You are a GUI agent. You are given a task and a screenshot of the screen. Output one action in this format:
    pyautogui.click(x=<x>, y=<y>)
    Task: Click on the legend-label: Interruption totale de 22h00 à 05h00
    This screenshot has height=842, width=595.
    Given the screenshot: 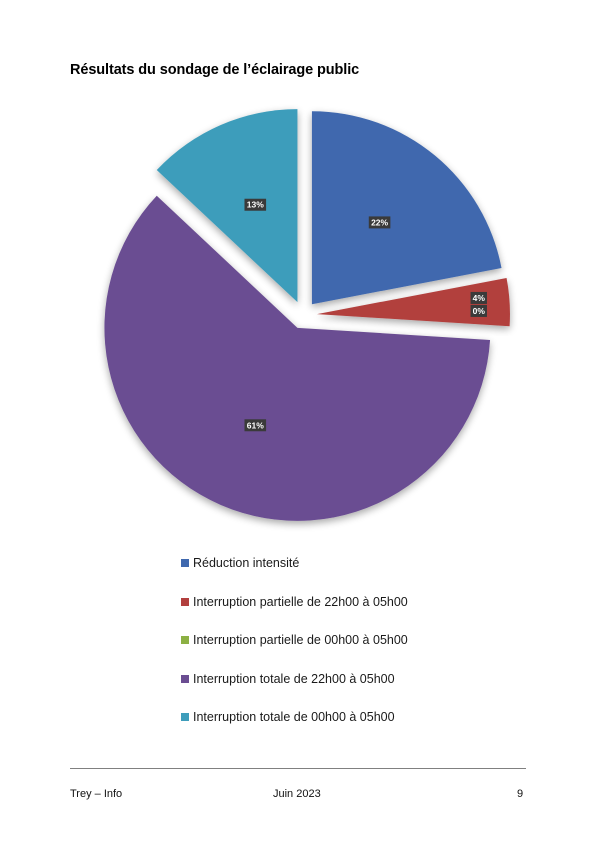 What is the action you would take?
    pyautogui.click(x=294, y=678)
    